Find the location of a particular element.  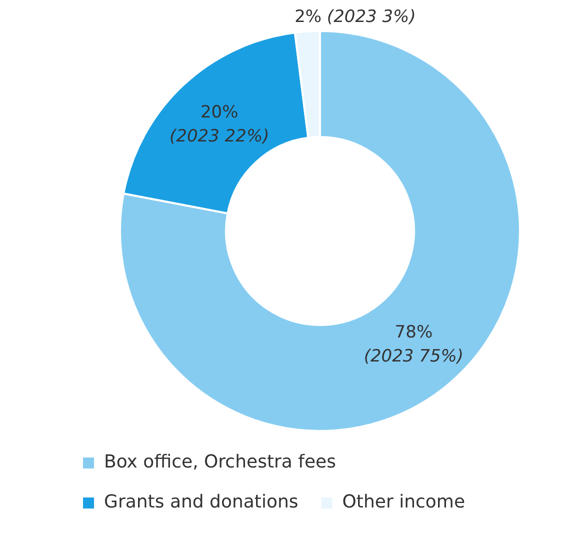

data-label: 20% (2023 22%) is located at coordinates (220, 124).